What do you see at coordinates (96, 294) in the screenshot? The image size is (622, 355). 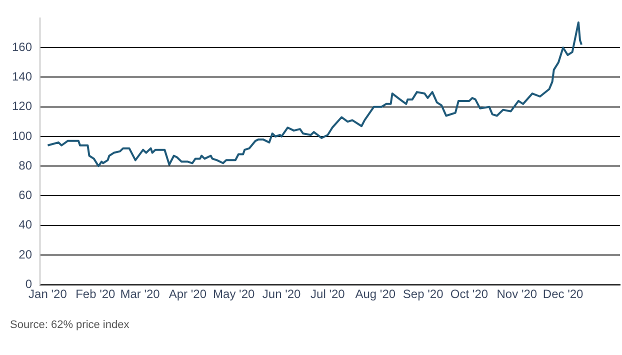 I see `x-tick-label: Feb '20` at bounding box center [96, 294].